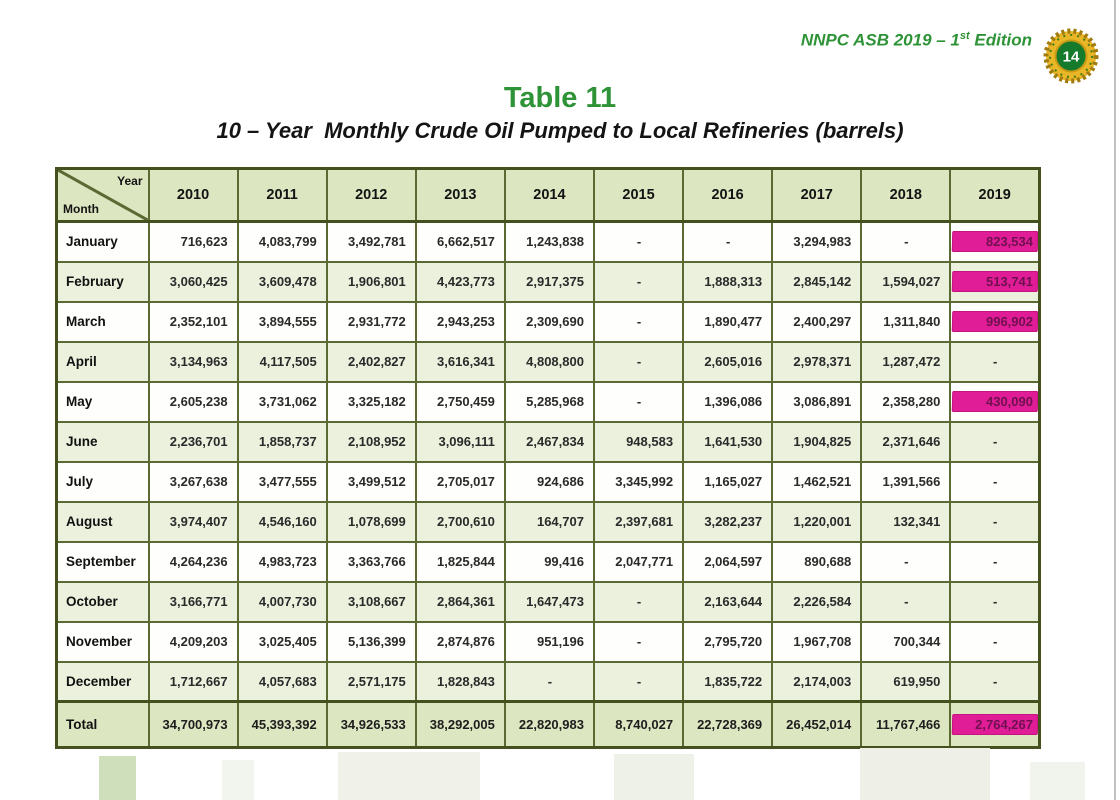 The image size is (1120, 800). What do you see at coordinates (1000, 40) in the screenshot?
I see `edition-suffix: Edition` at bounding box center [1000, 40].